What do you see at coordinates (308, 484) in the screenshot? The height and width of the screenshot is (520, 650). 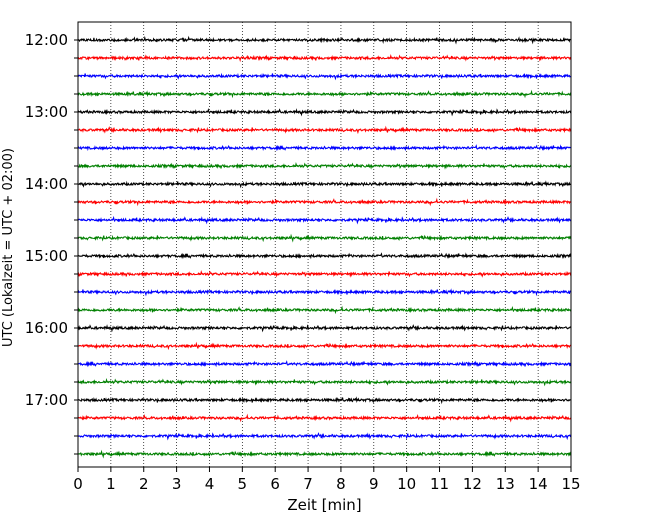 I see `x-tick-label: 7` at bounding box center [308, 484].